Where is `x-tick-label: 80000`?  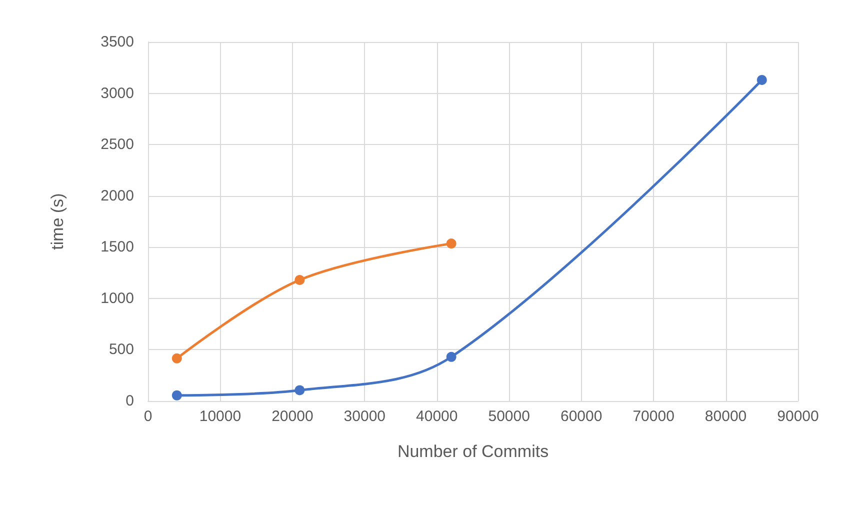
x-tick-label: 80000 is located at coordinates (725, 416).